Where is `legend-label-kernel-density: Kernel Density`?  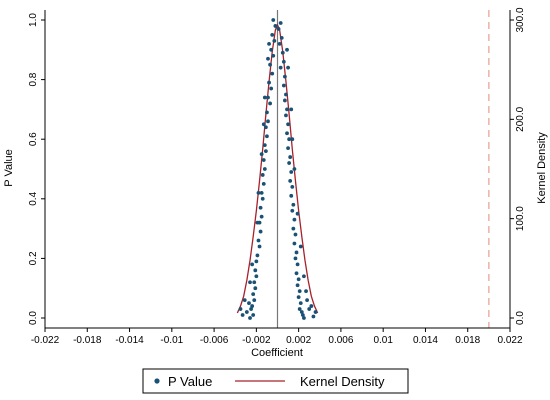
legend-label-kernel-density: Kernel Density is located at coordinates (342, 381).